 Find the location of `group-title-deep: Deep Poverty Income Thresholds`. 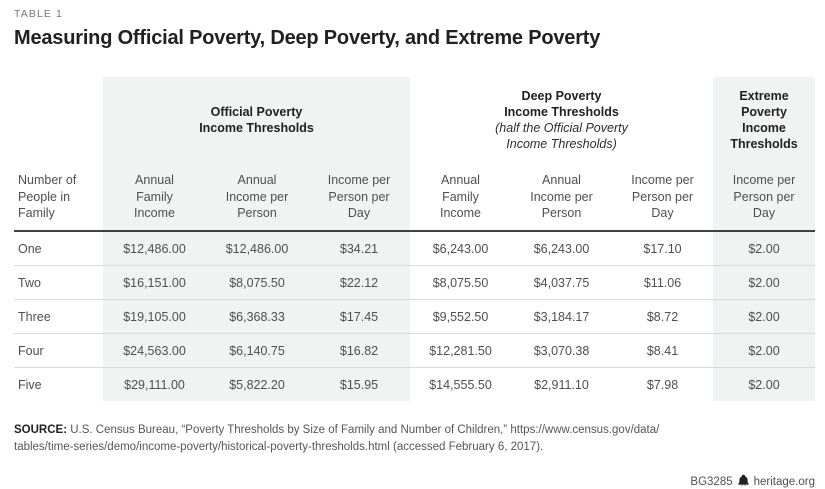

group-title-deep: Deep Poverty Income Thresholds is located at coordinates (561, 103).